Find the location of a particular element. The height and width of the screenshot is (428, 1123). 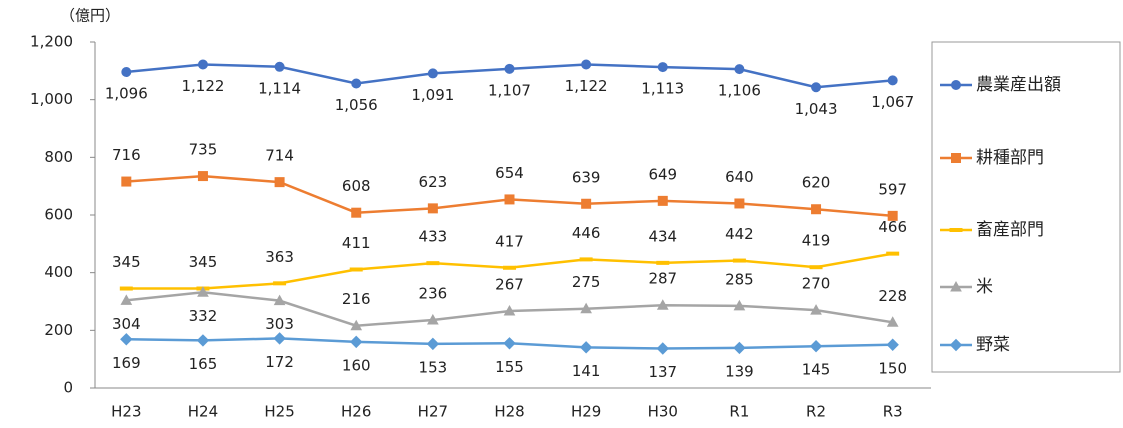

x-tick-label: H25 is located at coordinates (279, 412).